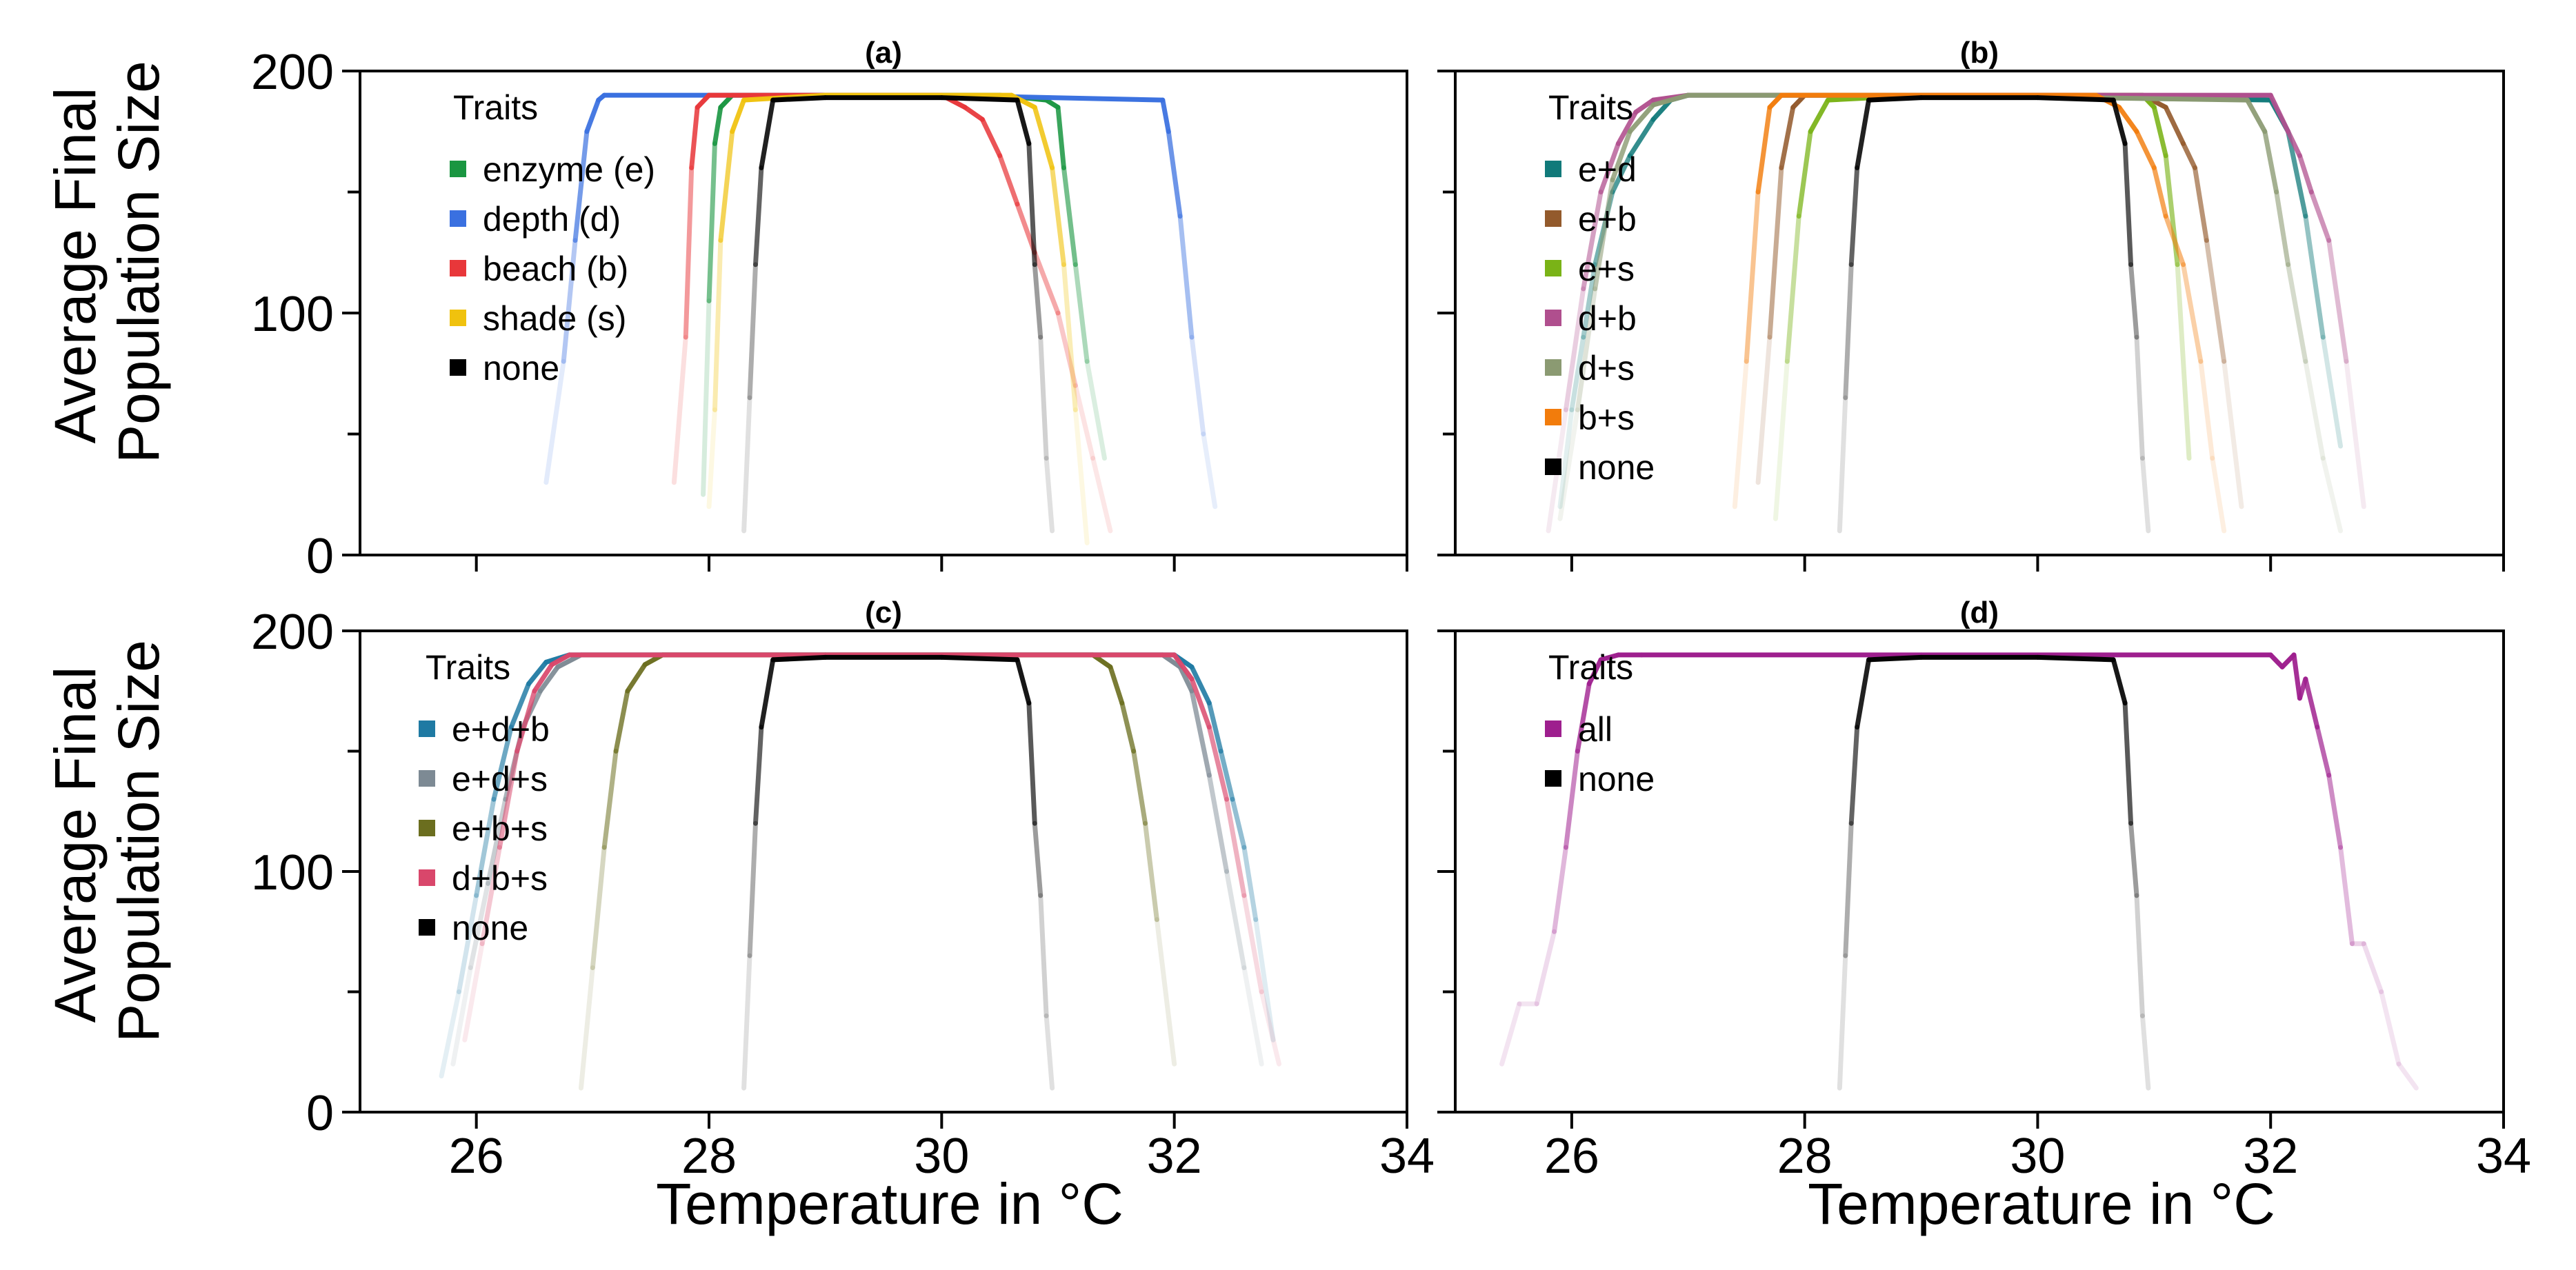  I want to click on x-tick-label: 28, so click(709, 1156).